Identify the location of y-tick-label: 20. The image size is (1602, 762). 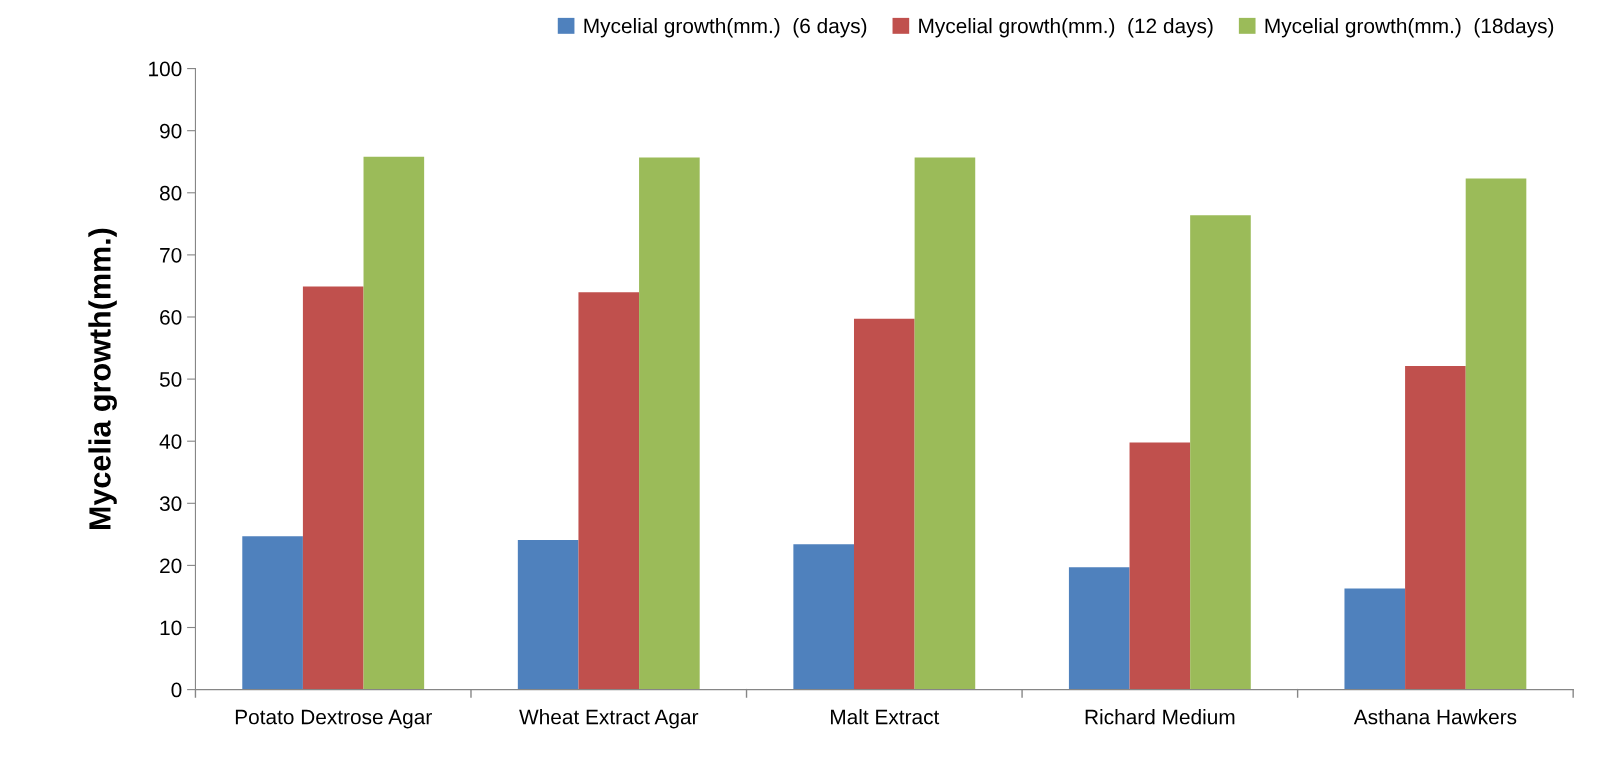
(171, 566).